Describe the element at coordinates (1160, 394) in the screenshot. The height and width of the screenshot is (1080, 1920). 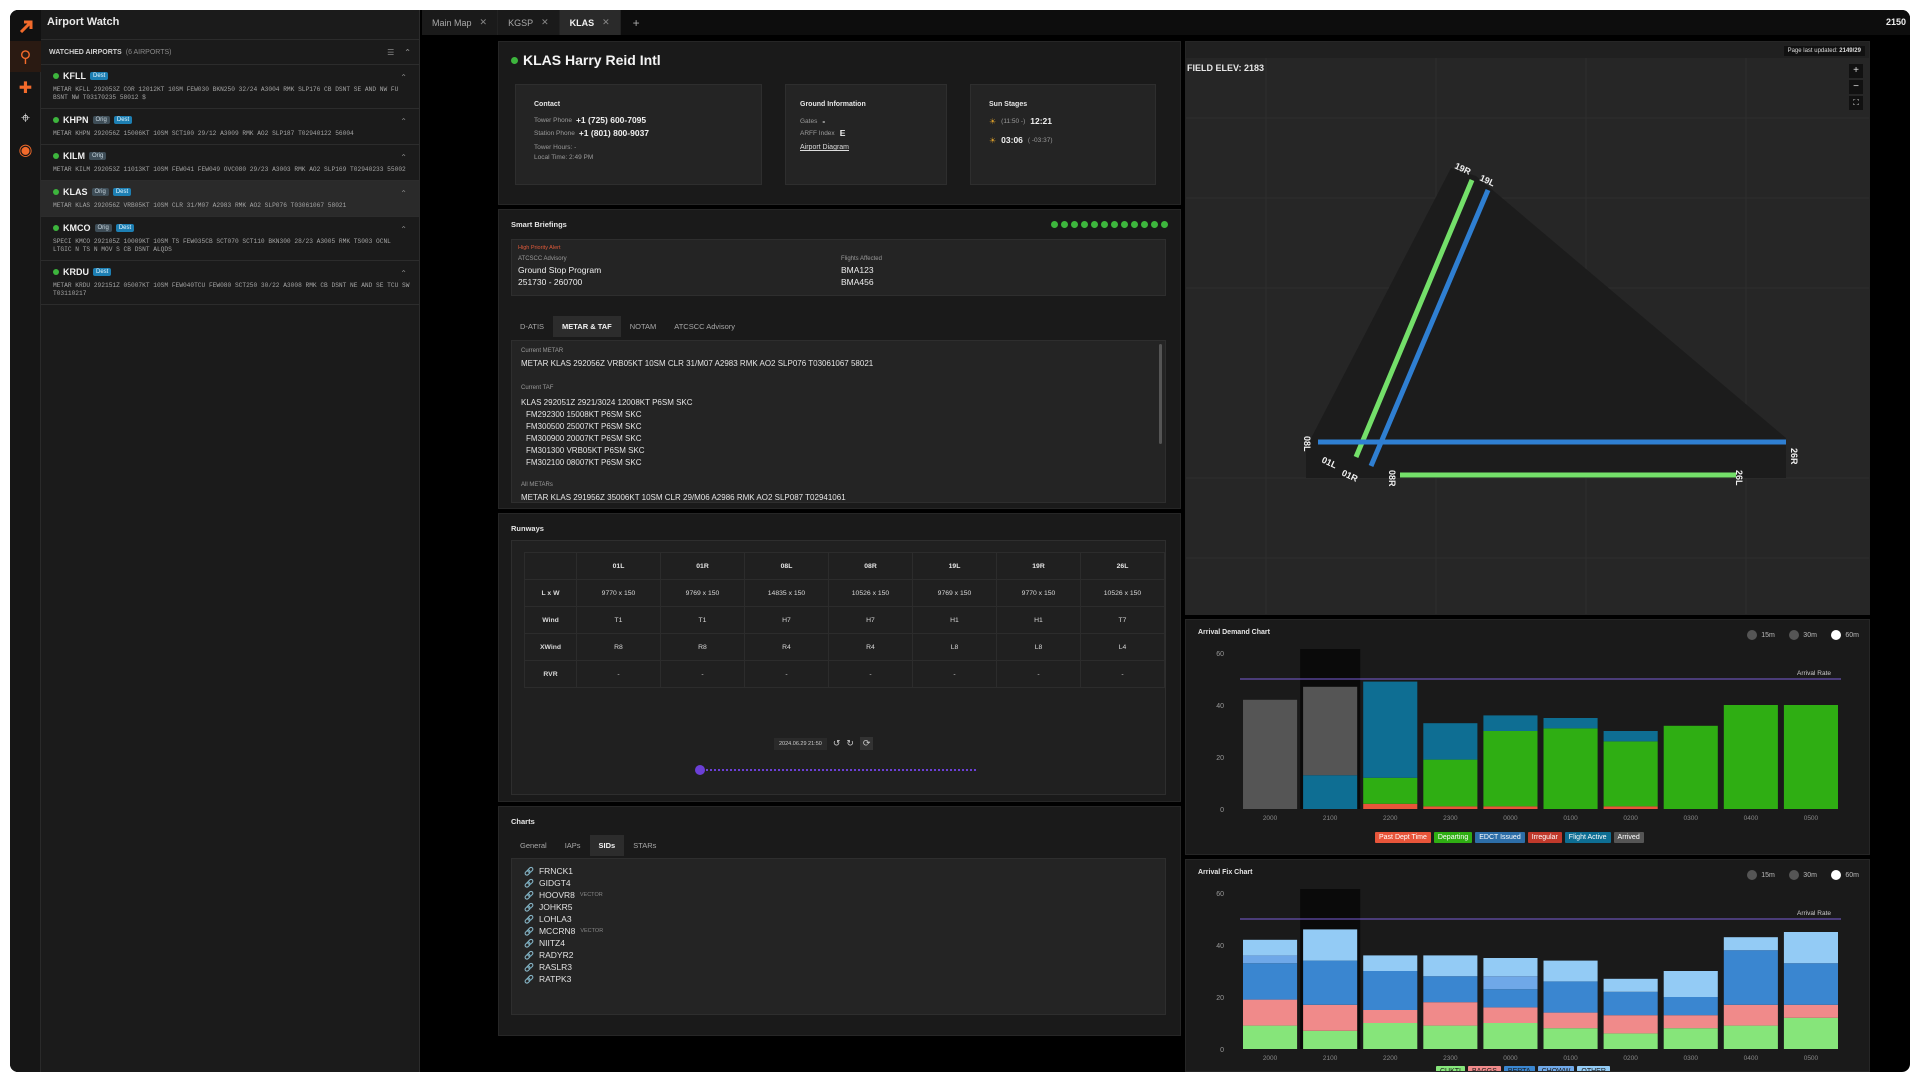
I see `scrollbar` at that location.